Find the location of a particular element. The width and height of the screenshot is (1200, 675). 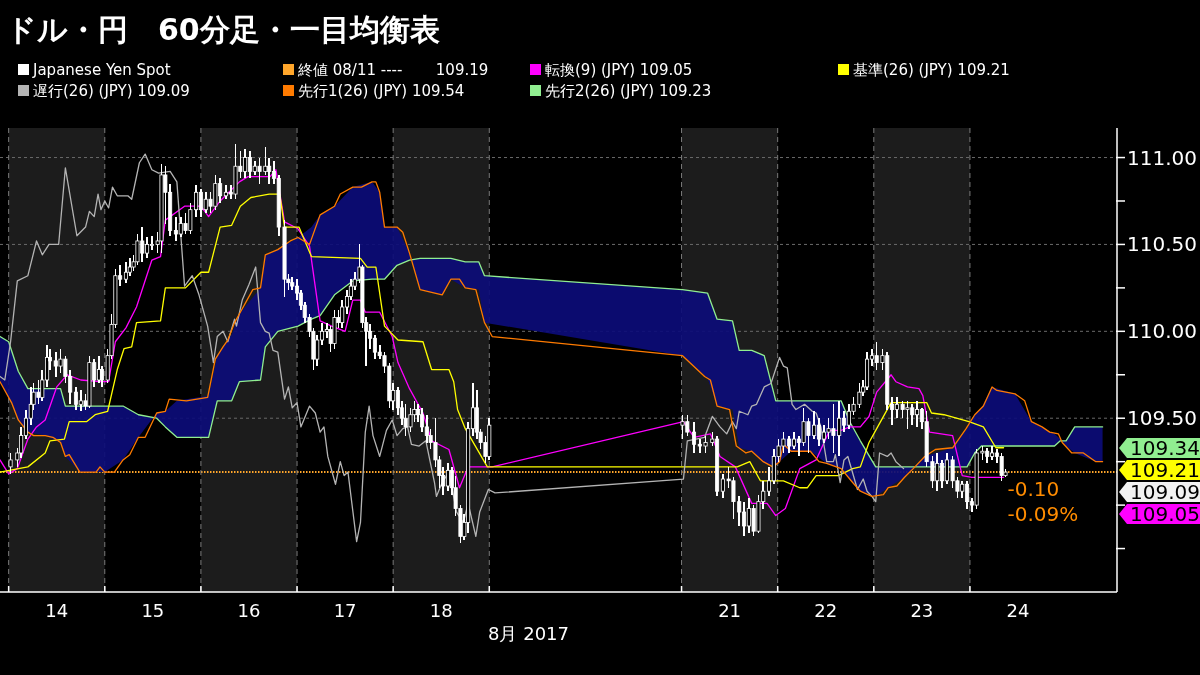

y-tick-label: 110.50 is located at coordinates (1162, 244).